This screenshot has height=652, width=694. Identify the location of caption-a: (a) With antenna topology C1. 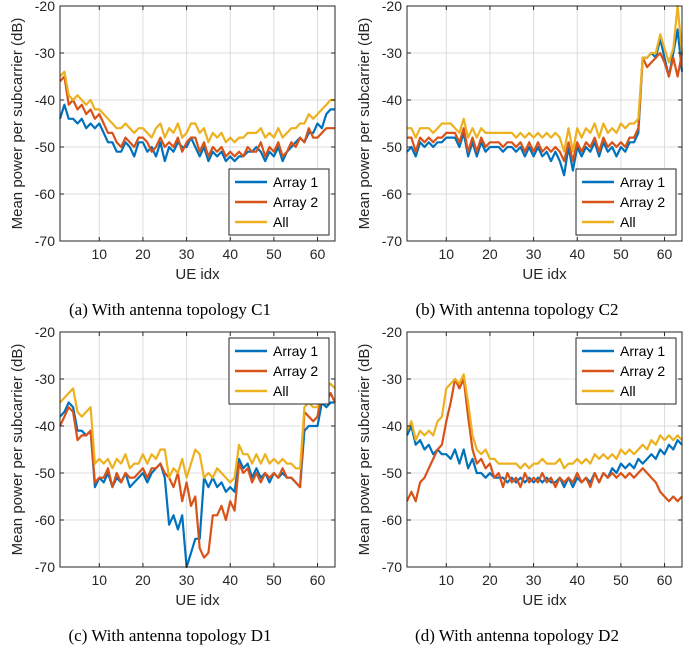
(170, 309).